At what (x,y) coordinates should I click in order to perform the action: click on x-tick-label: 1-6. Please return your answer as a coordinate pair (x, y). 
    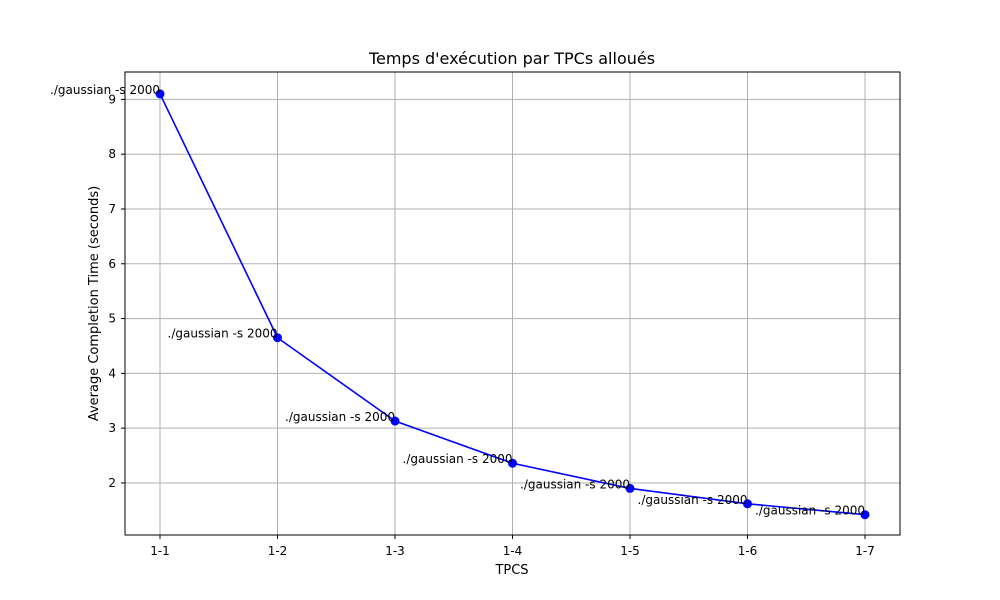
    Looking at the image, I should click on (748, 551).